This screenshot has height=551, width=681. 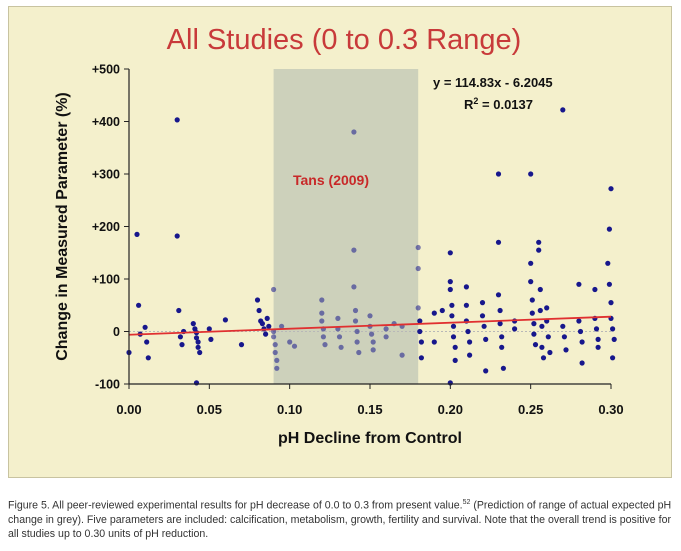 I want to click on x-tick-label: 0.15, so click(x=369, y=409).